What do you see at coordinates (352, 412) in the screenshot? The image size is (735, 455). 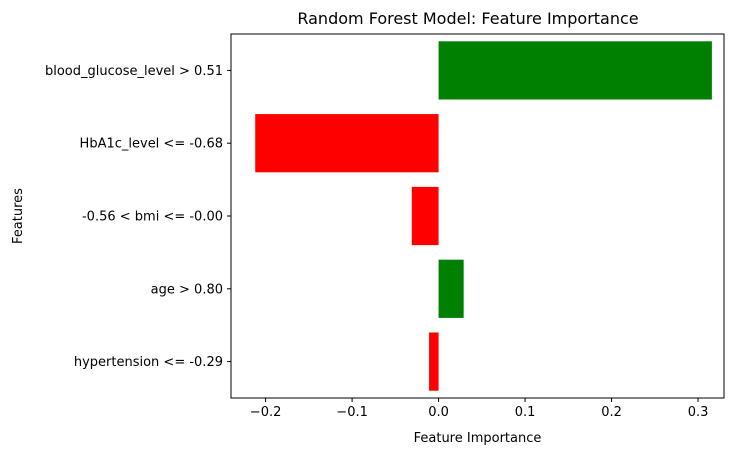 I see `x-tick-label: −0.1` at bounding box center [352, 412].